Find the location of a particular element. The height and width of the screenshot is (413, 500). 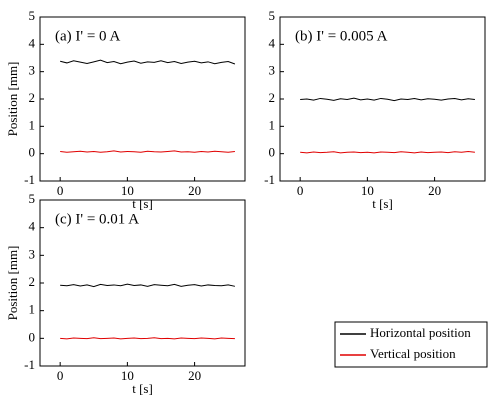

chart-title: (a) I' = 0 A is located at coordinates (87, 36).